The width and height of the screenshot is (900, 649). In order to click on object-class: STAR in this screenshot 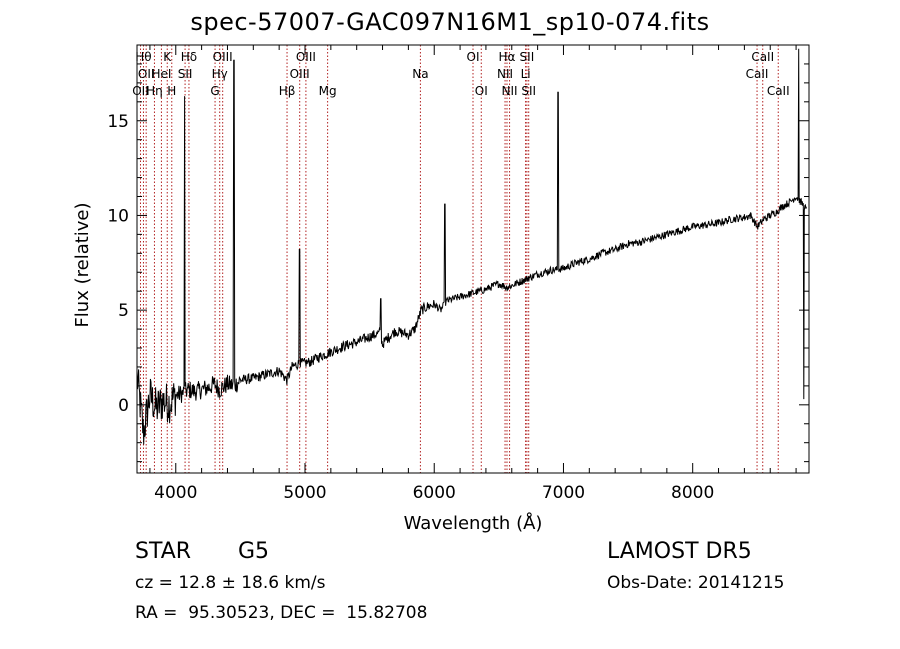, I will do `click(163, 551)`.